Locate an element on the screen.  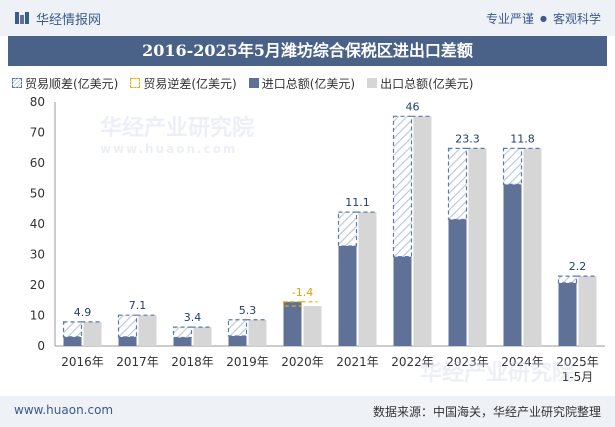
balance-data-label: 3.4 is located at coordinates (193, 317).